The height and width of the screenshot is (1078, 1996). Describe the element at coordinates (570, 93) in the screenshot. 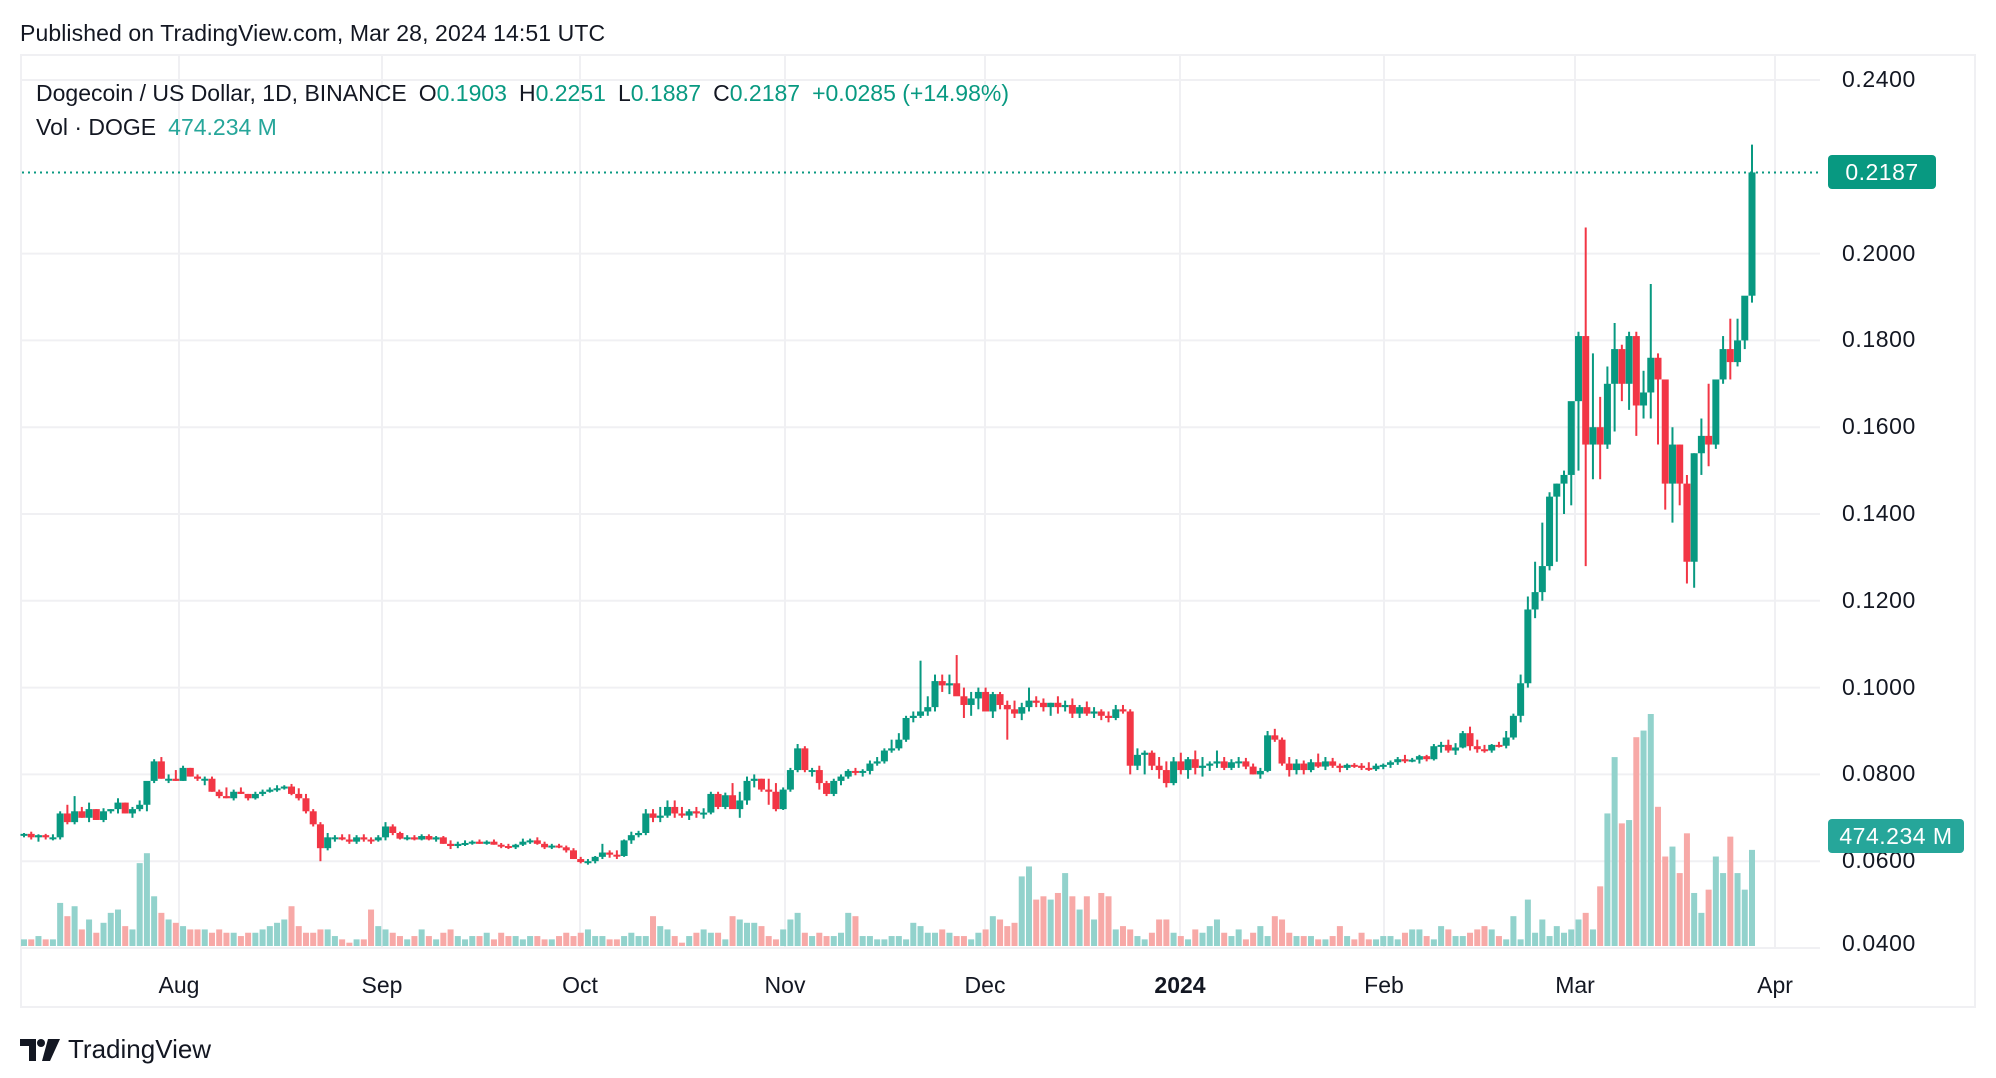

I see `high-value: 0.2251` at that location.